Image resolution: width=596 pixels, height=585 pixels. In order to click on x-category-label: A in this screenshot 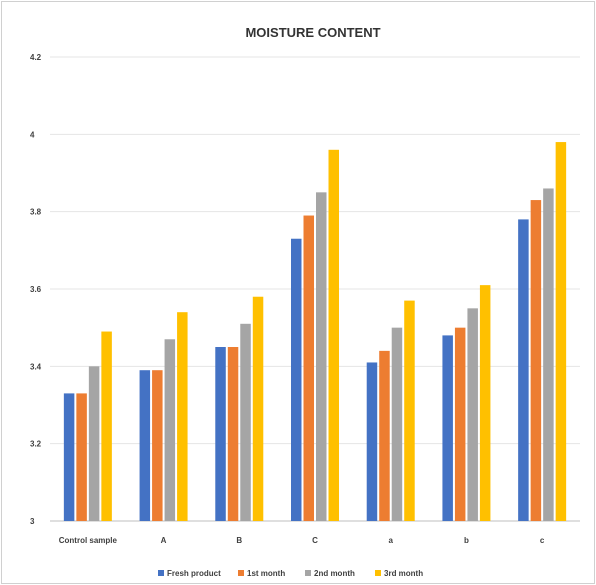, I will do `click(164, 540)`.